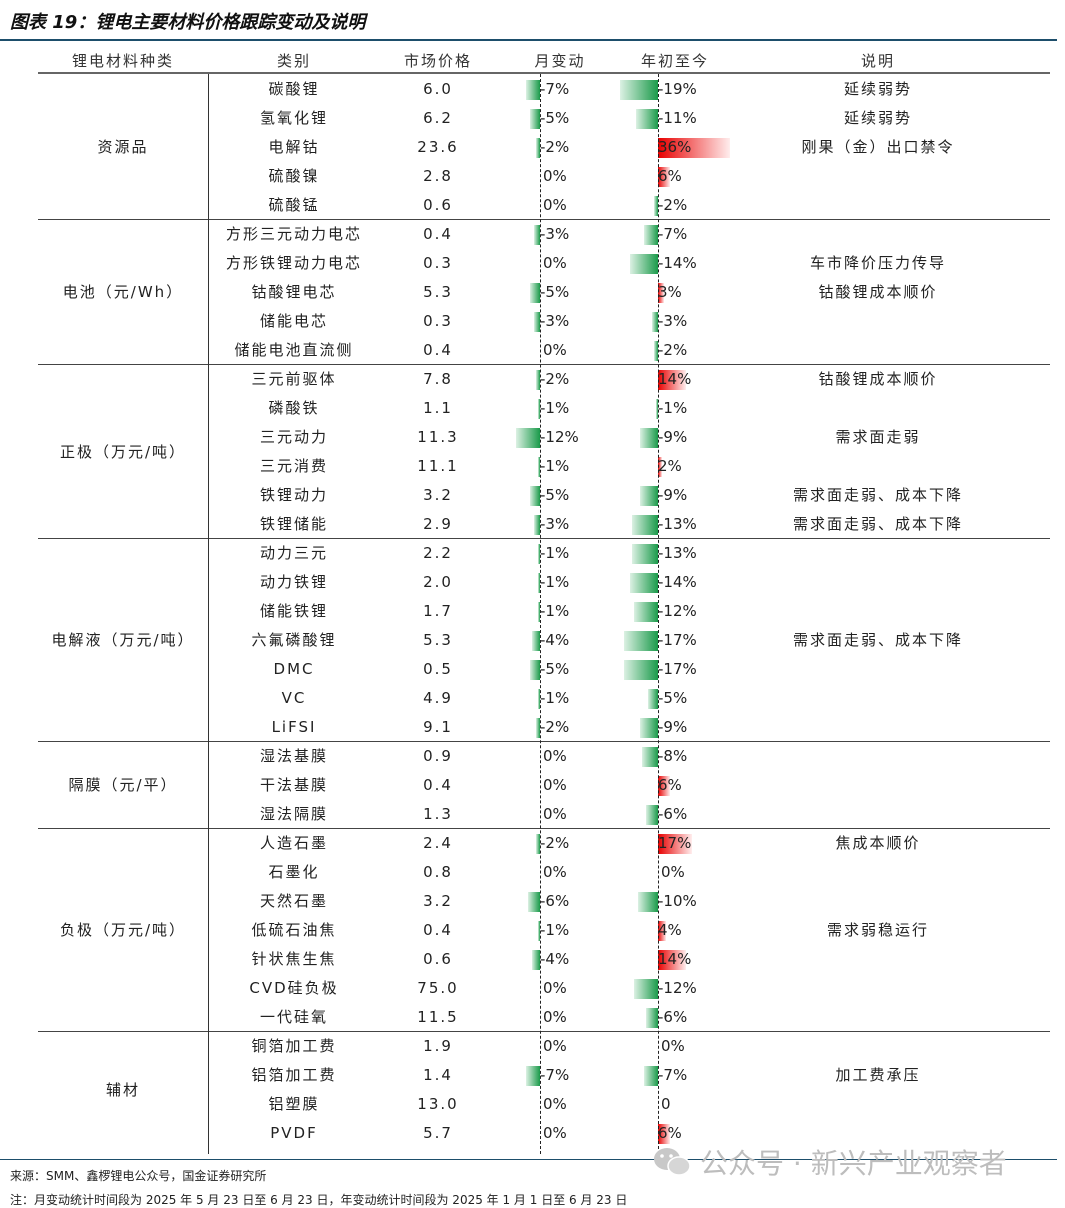  I want to click on category-name: 磷酸铁, so click(294, 408).